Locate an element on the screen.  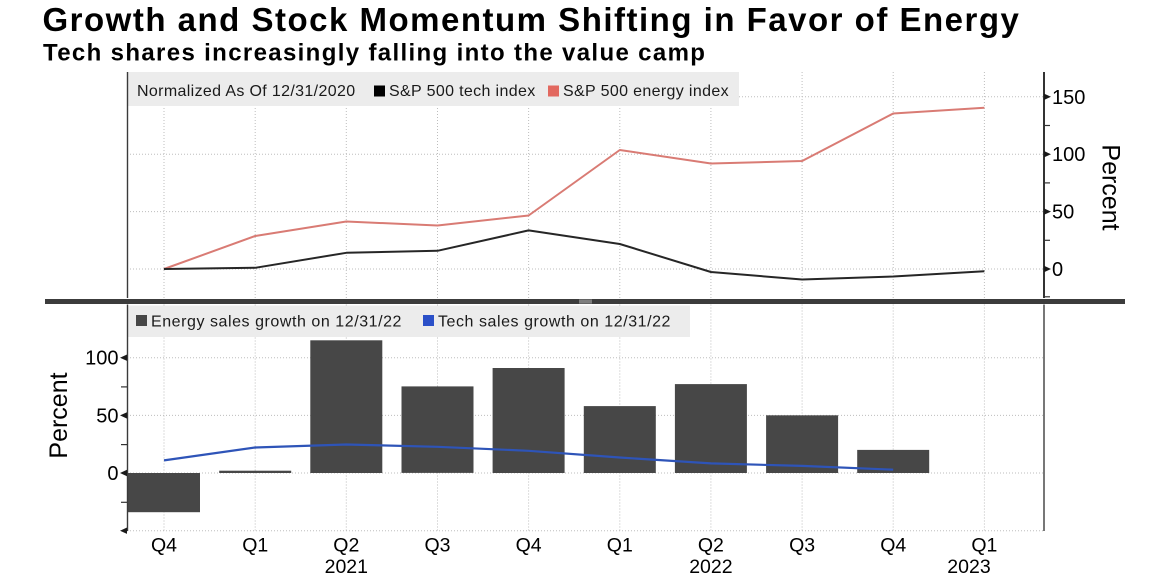
svg-text:Energy sales growth on 12/31/2: Energy sales growth on 12/31/22 is located at coordinates (276, 322).